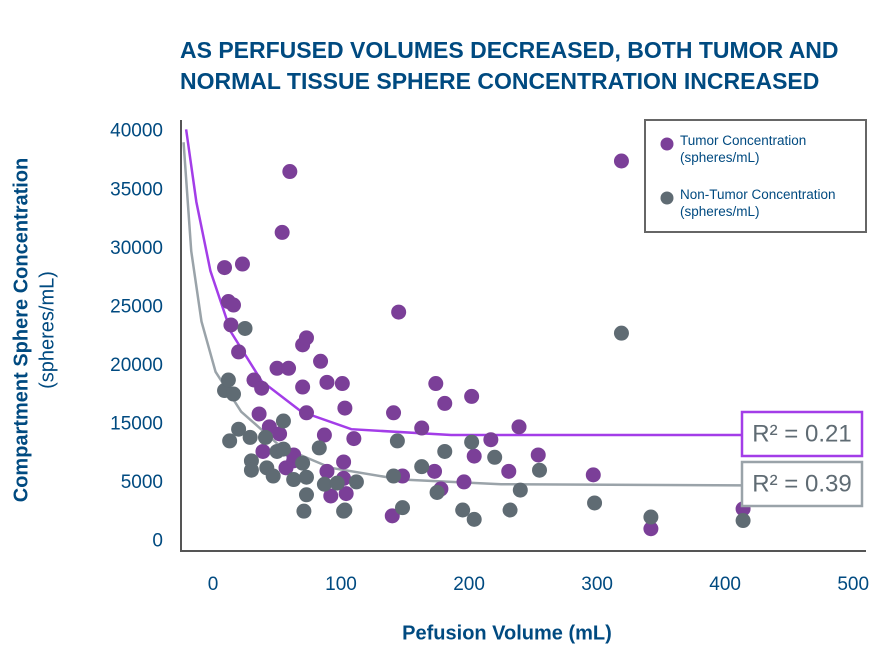  What do you see at coordinates (758, 203) in the screenshot?
I see `legend-label: Non-Tumor Concentration (spheres/mL)` at bounding box center [758, 203].